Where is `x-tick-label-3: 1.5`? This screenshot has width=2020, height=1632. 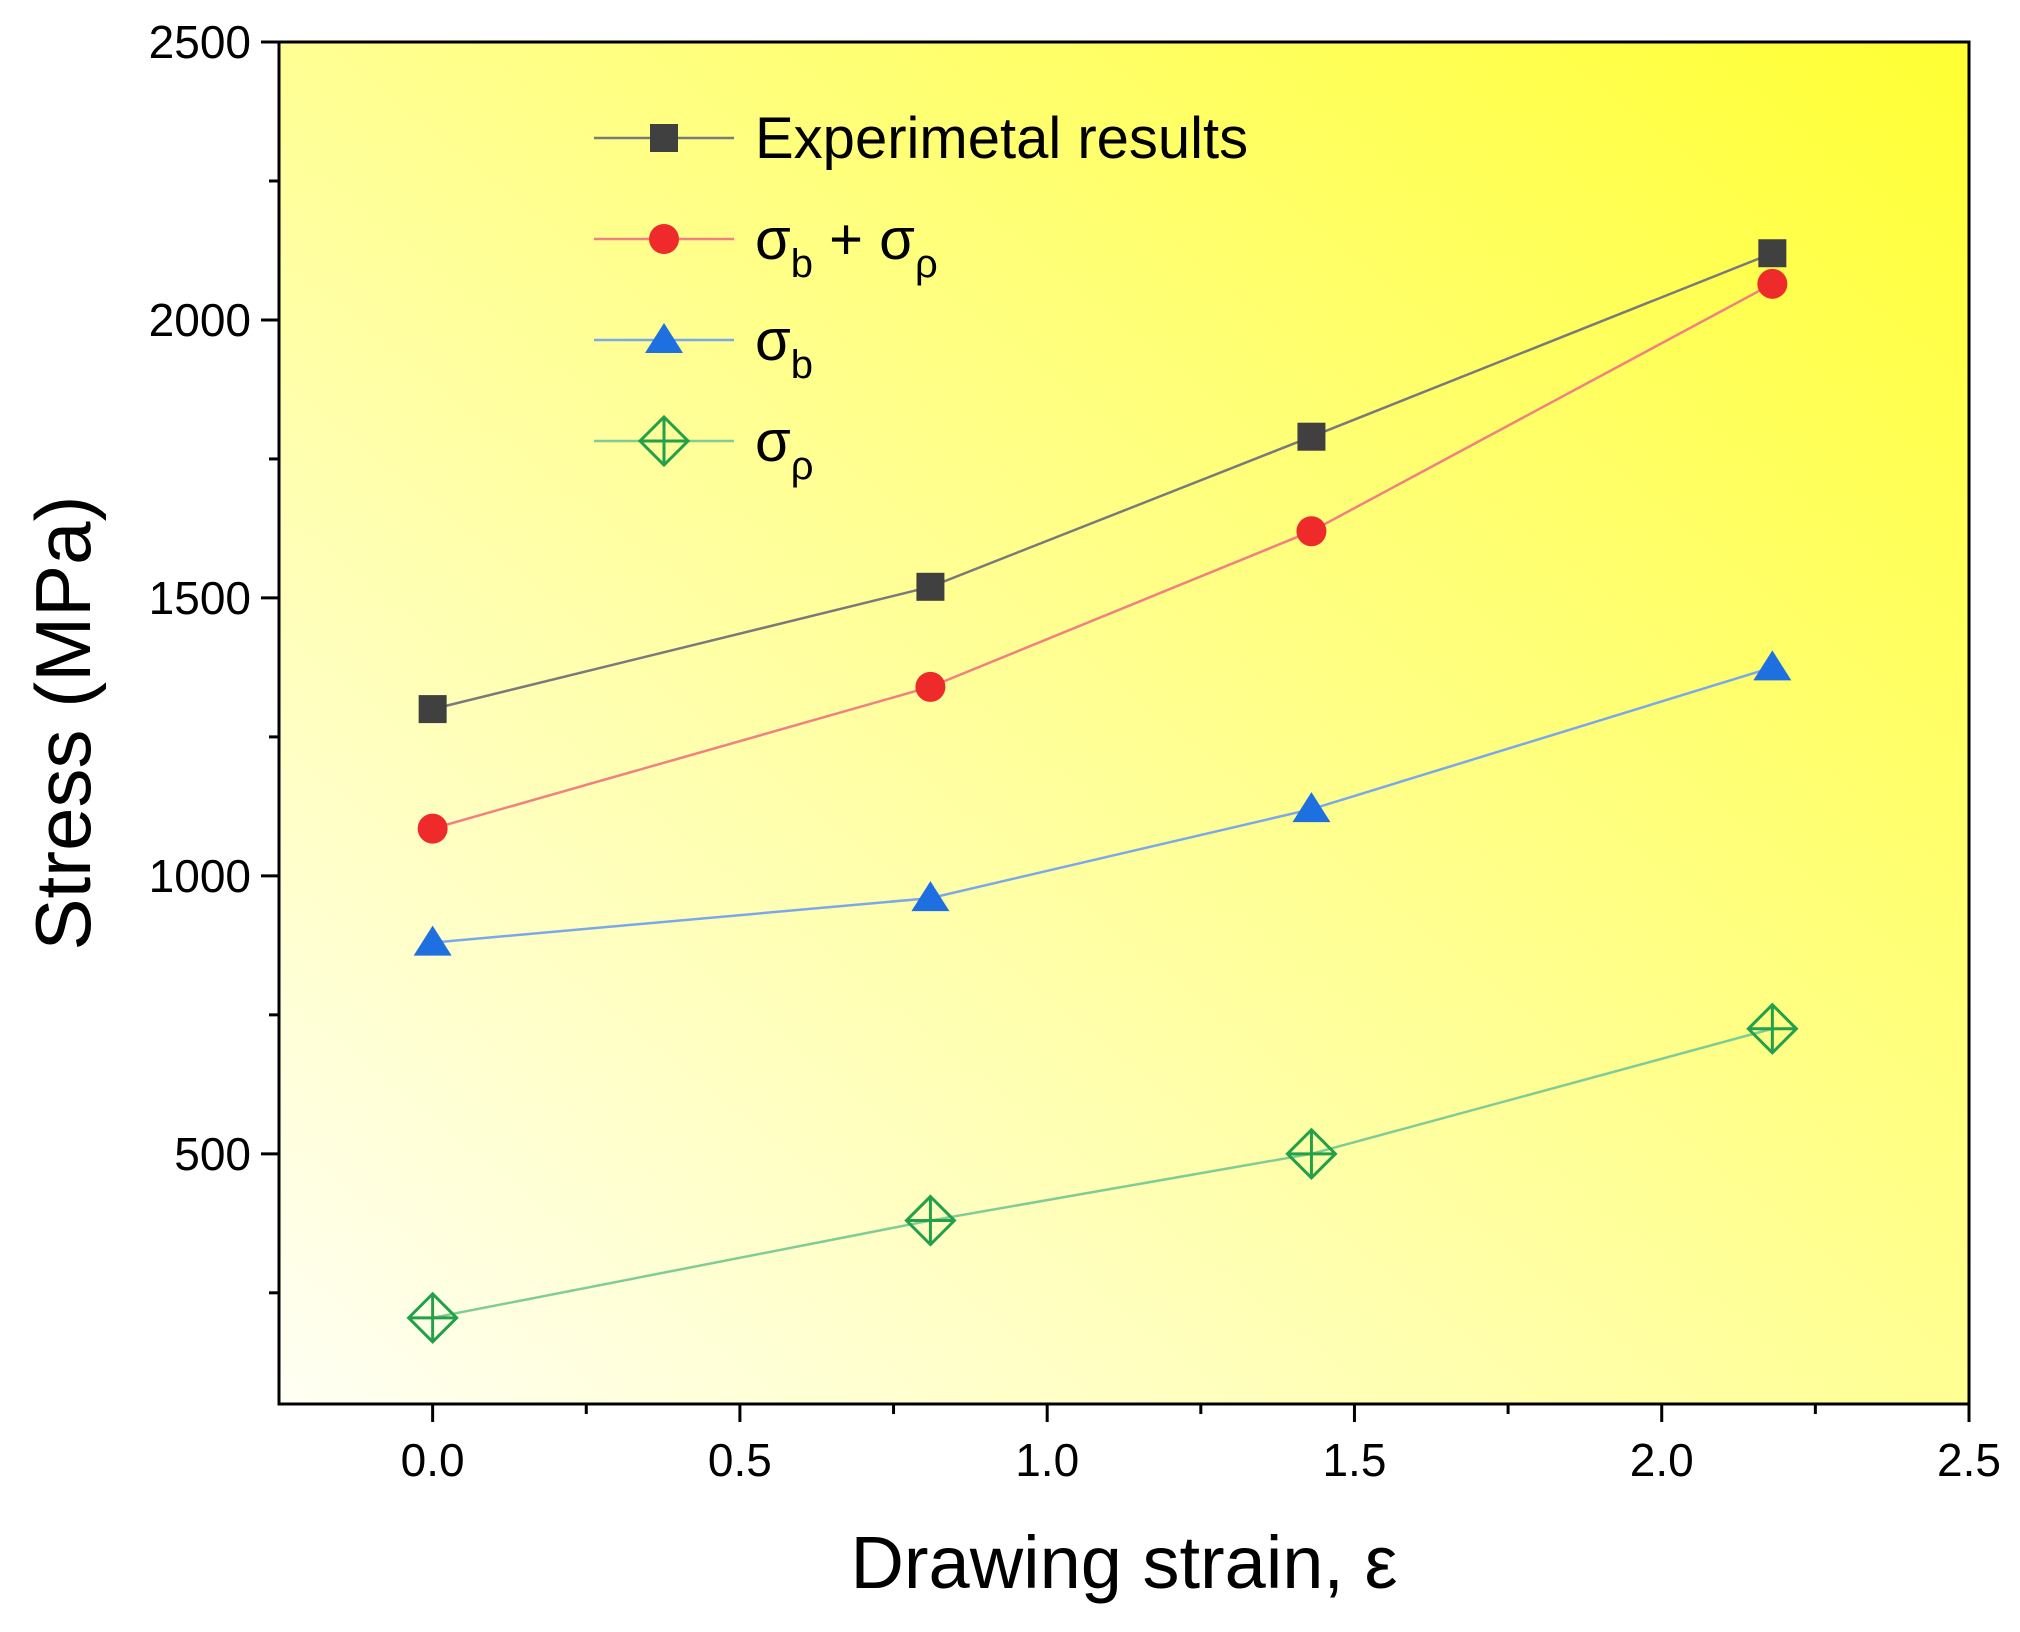 x-tick-label-3: 1.5 is located at coordinates (1354, 1460).